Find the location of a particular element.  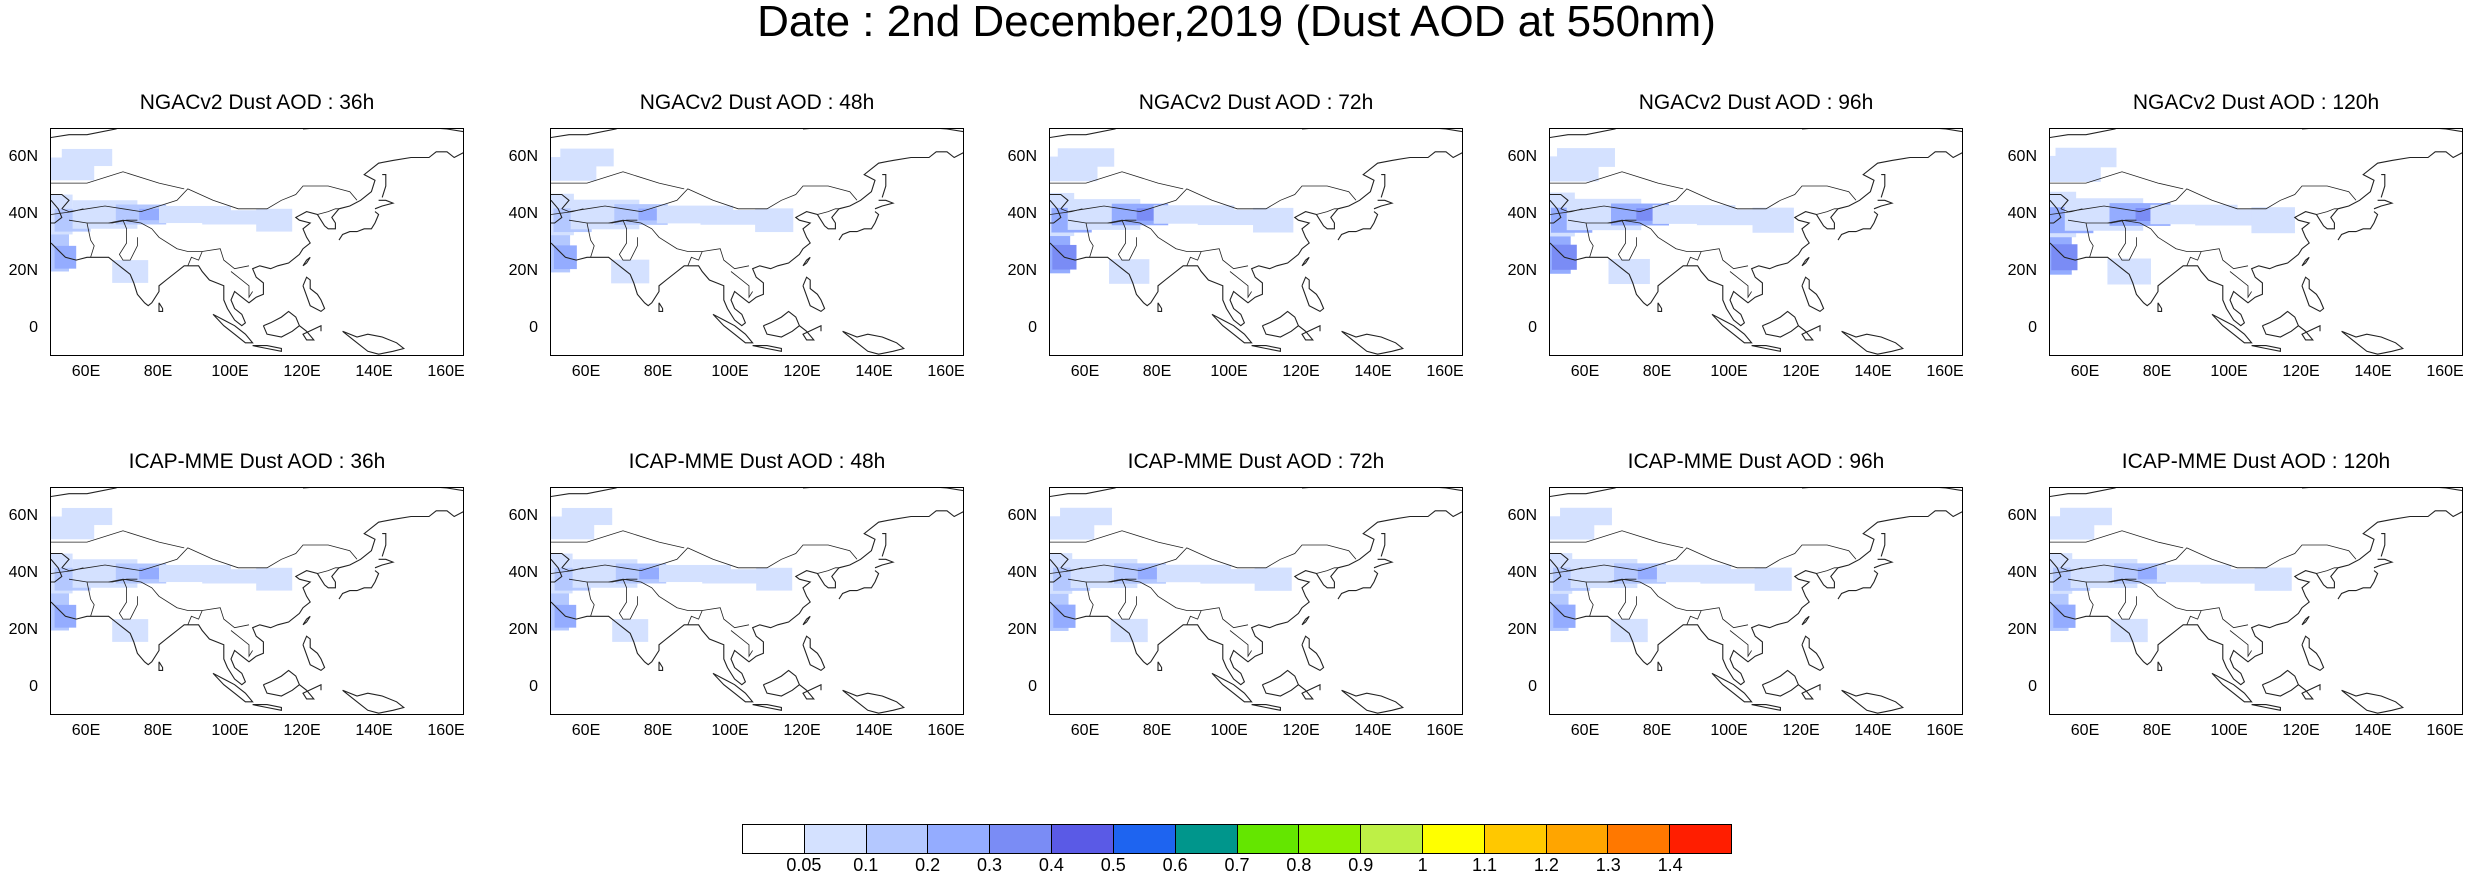

panel-title: NGACv2 Dust AOD : 96h is located at coordinates (1756, 102).